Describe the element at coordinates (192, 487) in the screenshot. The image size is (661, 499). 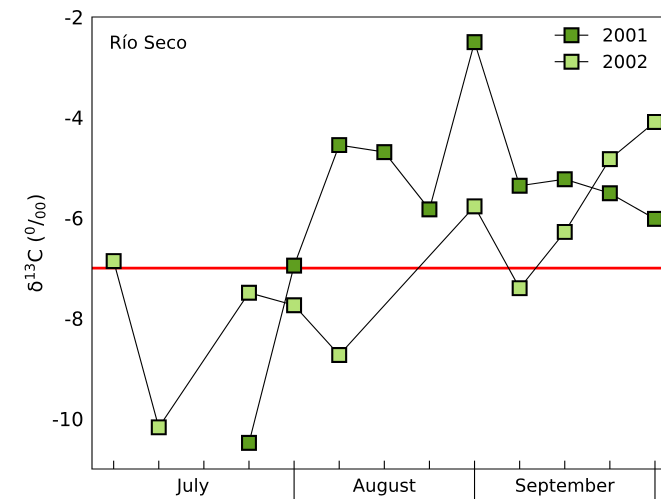
I see `text: July` at that location.